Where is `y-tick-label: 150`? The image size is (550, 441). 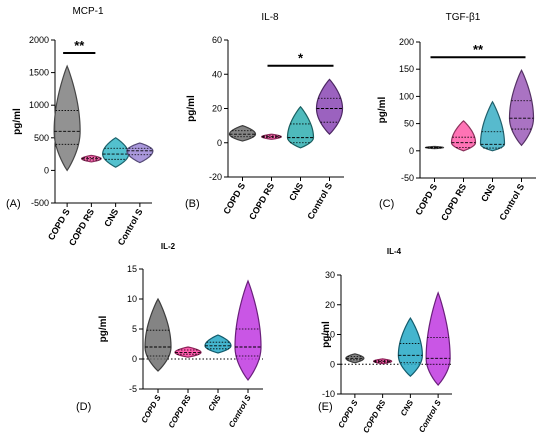
y-tick-label: 150 is located at coordinates (406, 69).